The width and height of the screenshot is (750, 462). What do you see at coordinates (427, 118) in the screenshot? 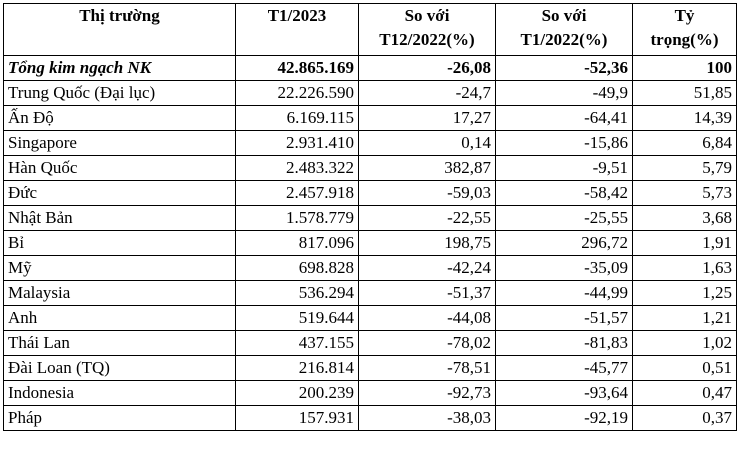
I see `vs-t12-cell: 17,27` at bounding box center [427, 118].